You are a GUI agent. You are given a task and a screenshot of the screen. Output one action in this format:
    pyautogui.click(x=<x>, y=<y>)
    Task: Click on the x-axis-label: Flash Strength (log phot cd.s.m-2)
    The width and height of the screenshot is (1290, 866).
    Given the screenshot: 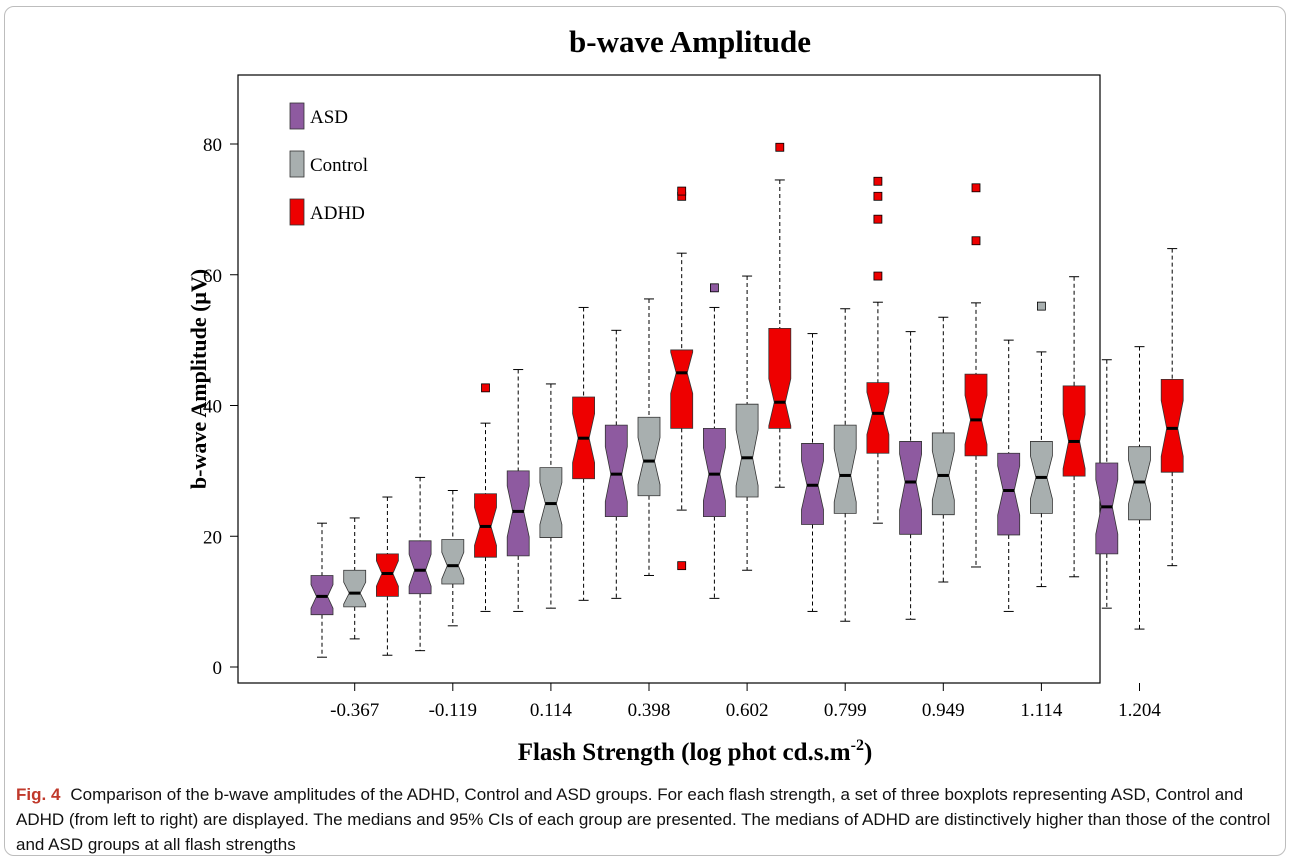 What is the action you would take?
    pyautogui.click(x=695, y=751)
    